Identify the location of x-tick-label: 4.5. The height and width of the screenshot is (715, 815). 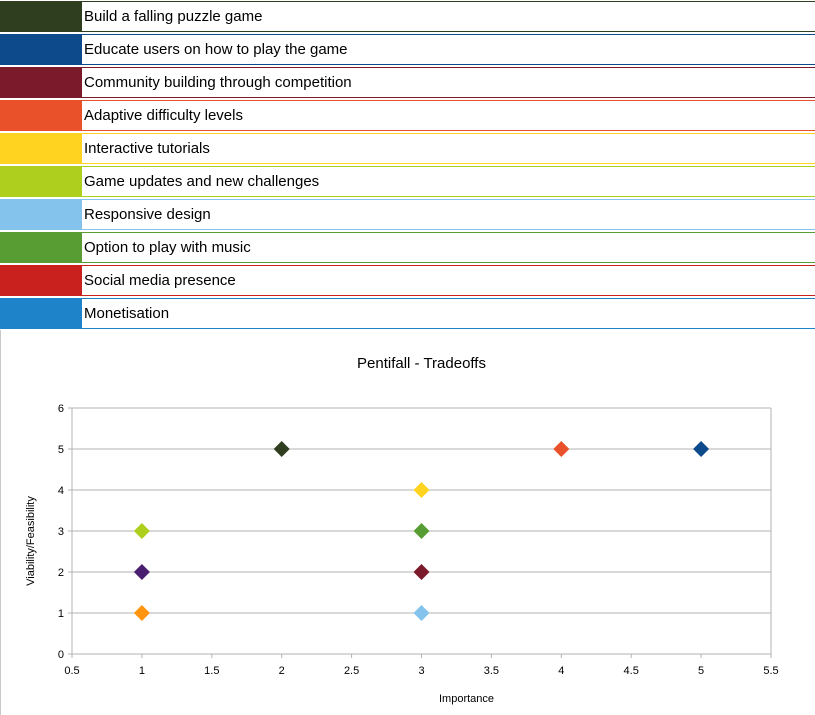
(631, 671).